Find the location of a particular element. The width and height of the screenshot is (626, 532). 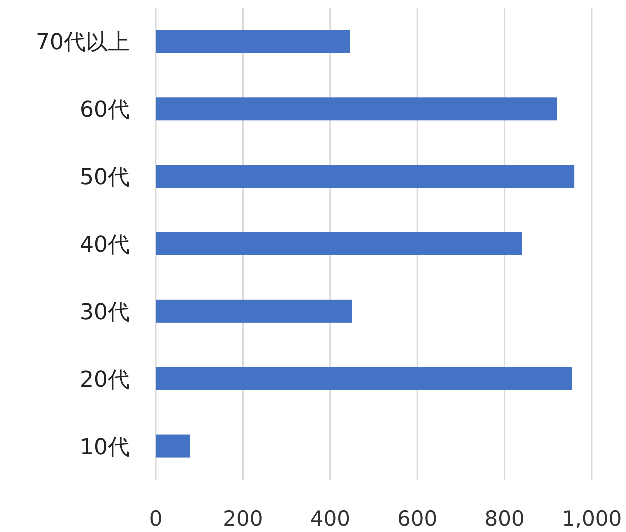

y-tick-label: 70代以上 is located at coordinates (83, 43).